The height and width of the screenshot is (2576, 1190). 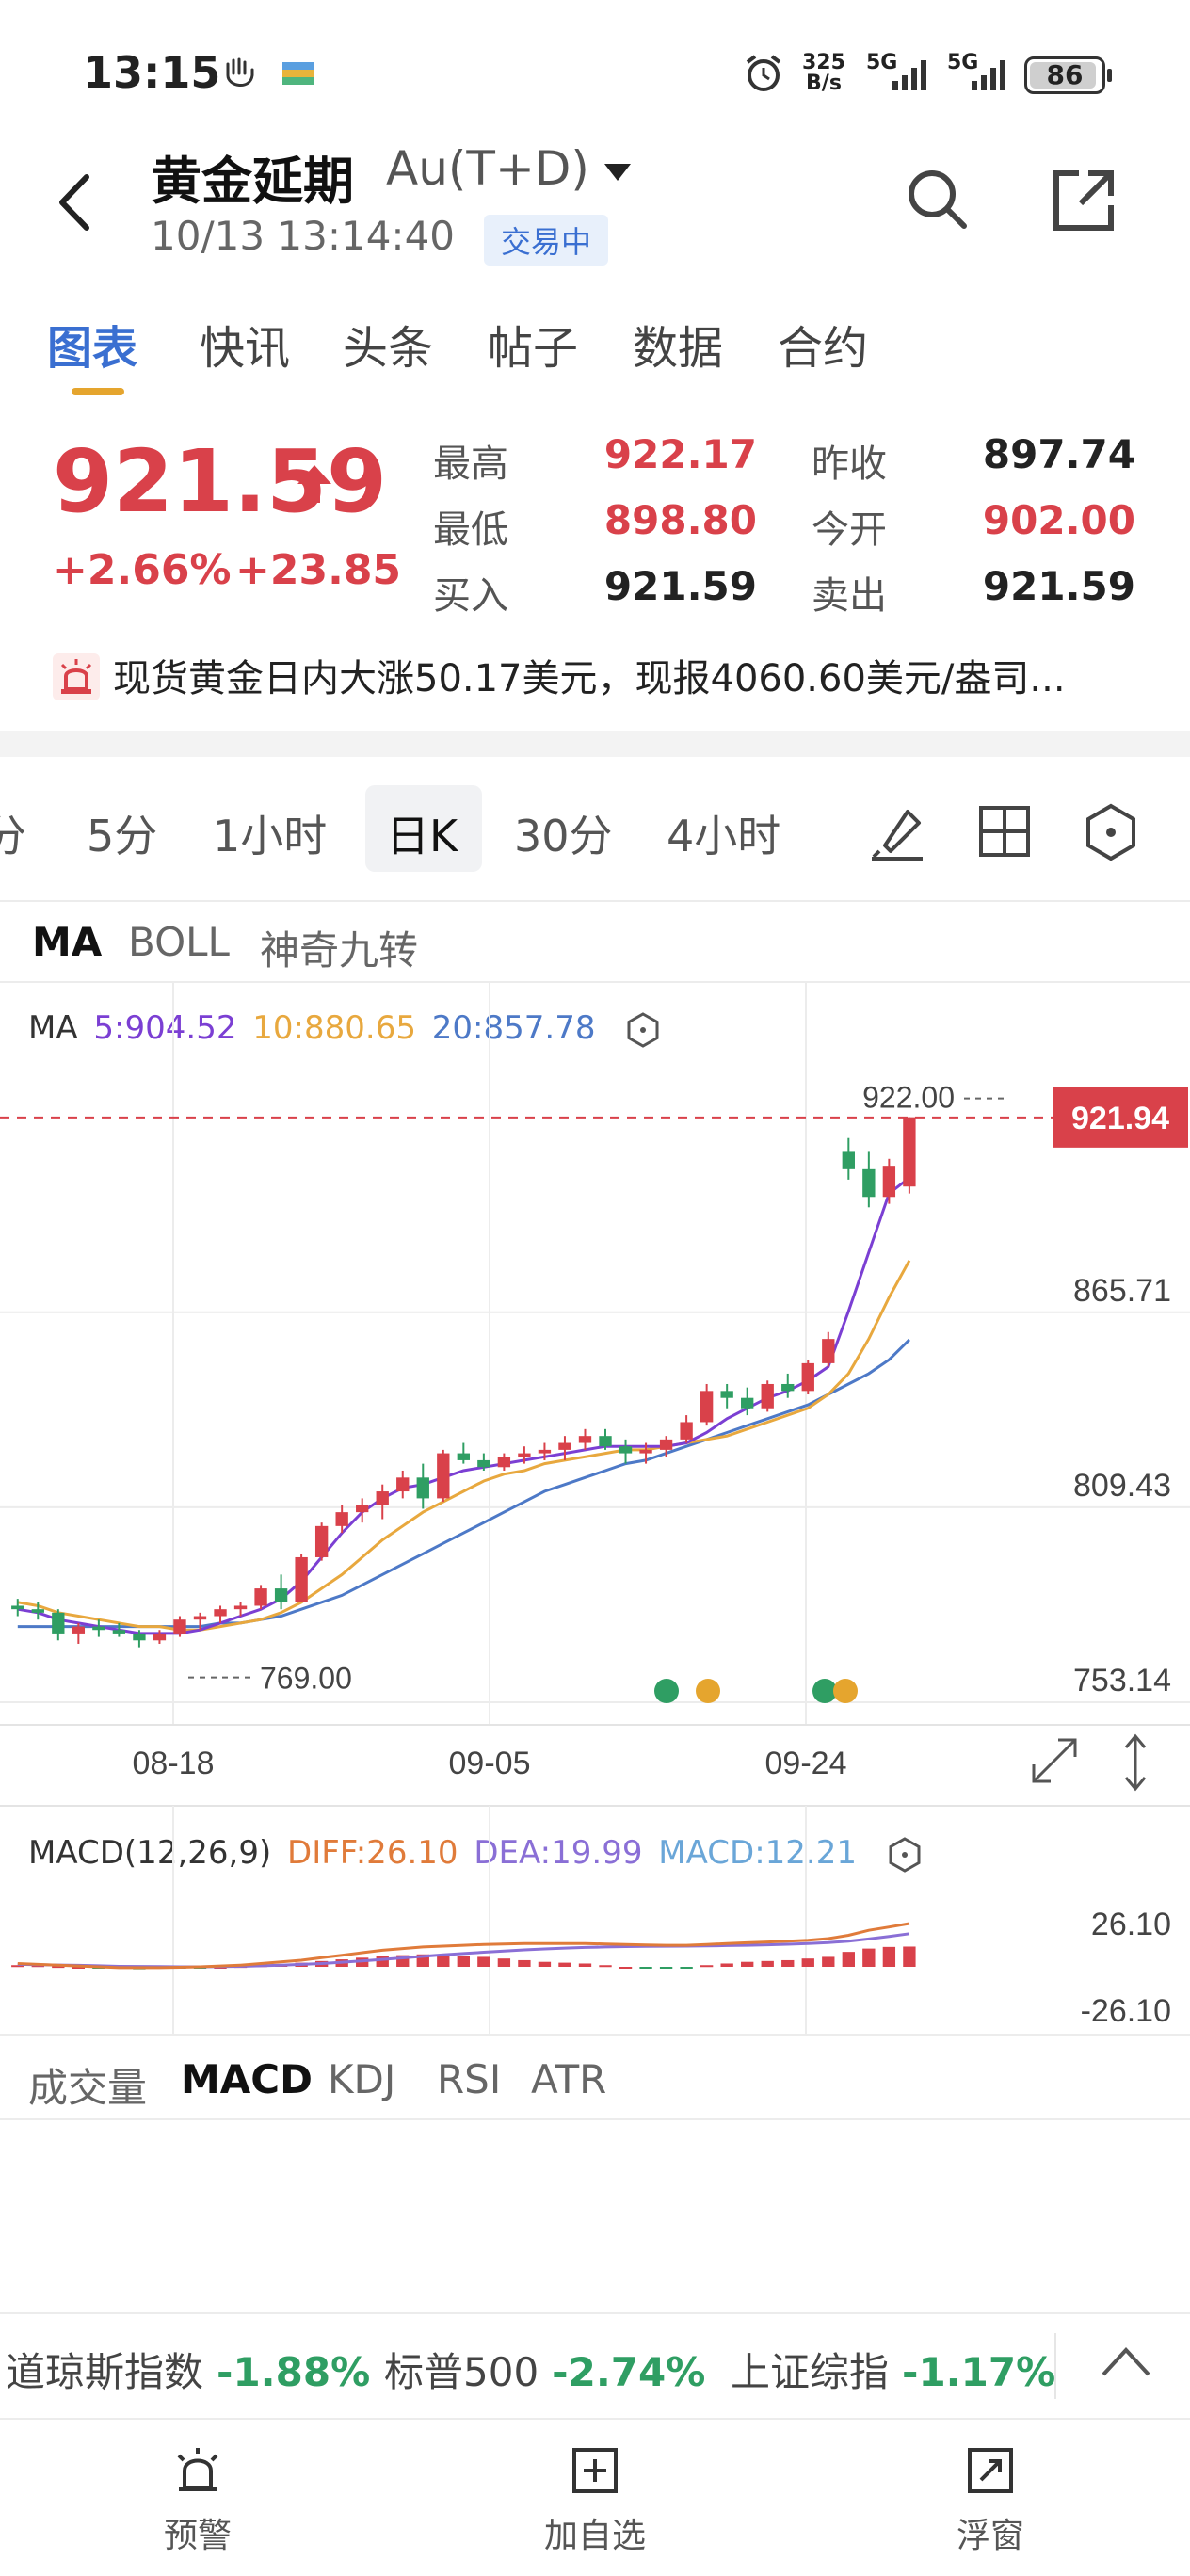 I want to click on nav-float-window: 浮窗, so click(x=990, y=2500).